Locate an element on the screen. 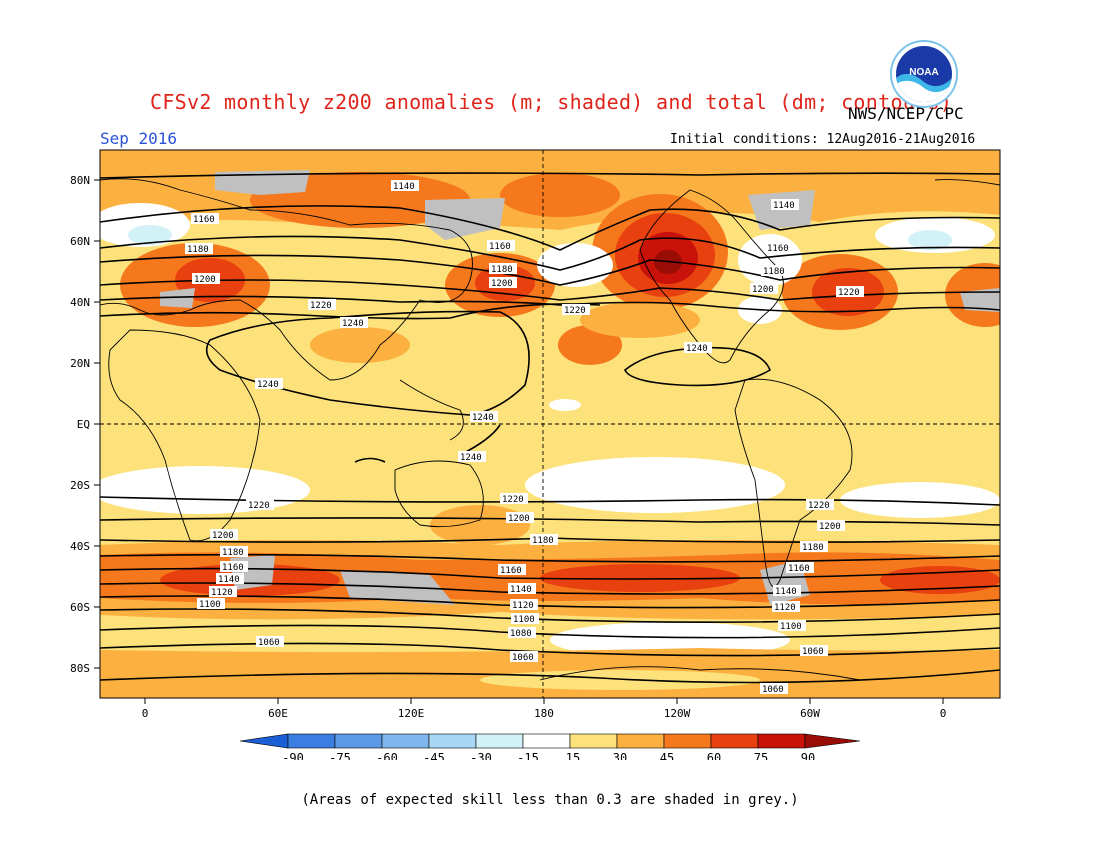 The width and height of the screenshot is (1100, 850). logo-text: NOAA is located at coordinates (923, 72).